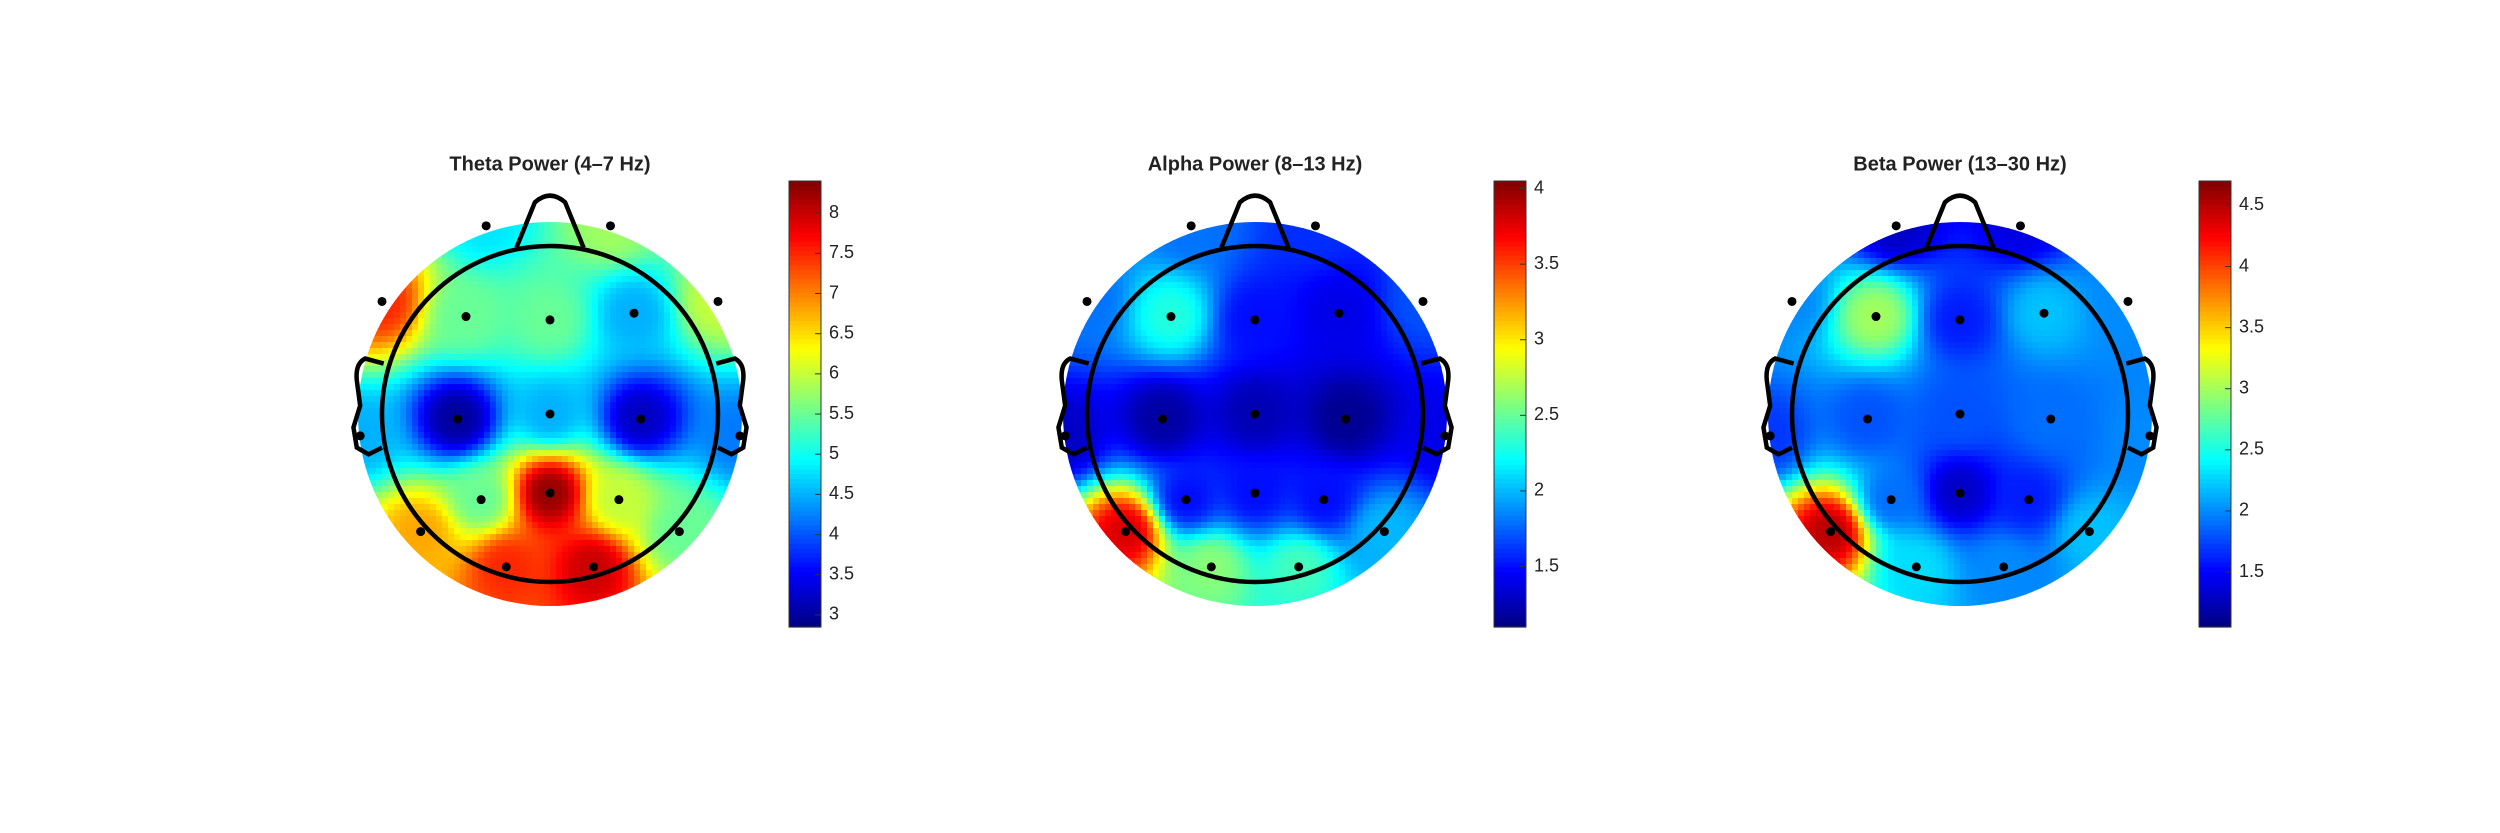 The image size is (2500, 833). I want to click on colorbar-cell, so click(805, 276).